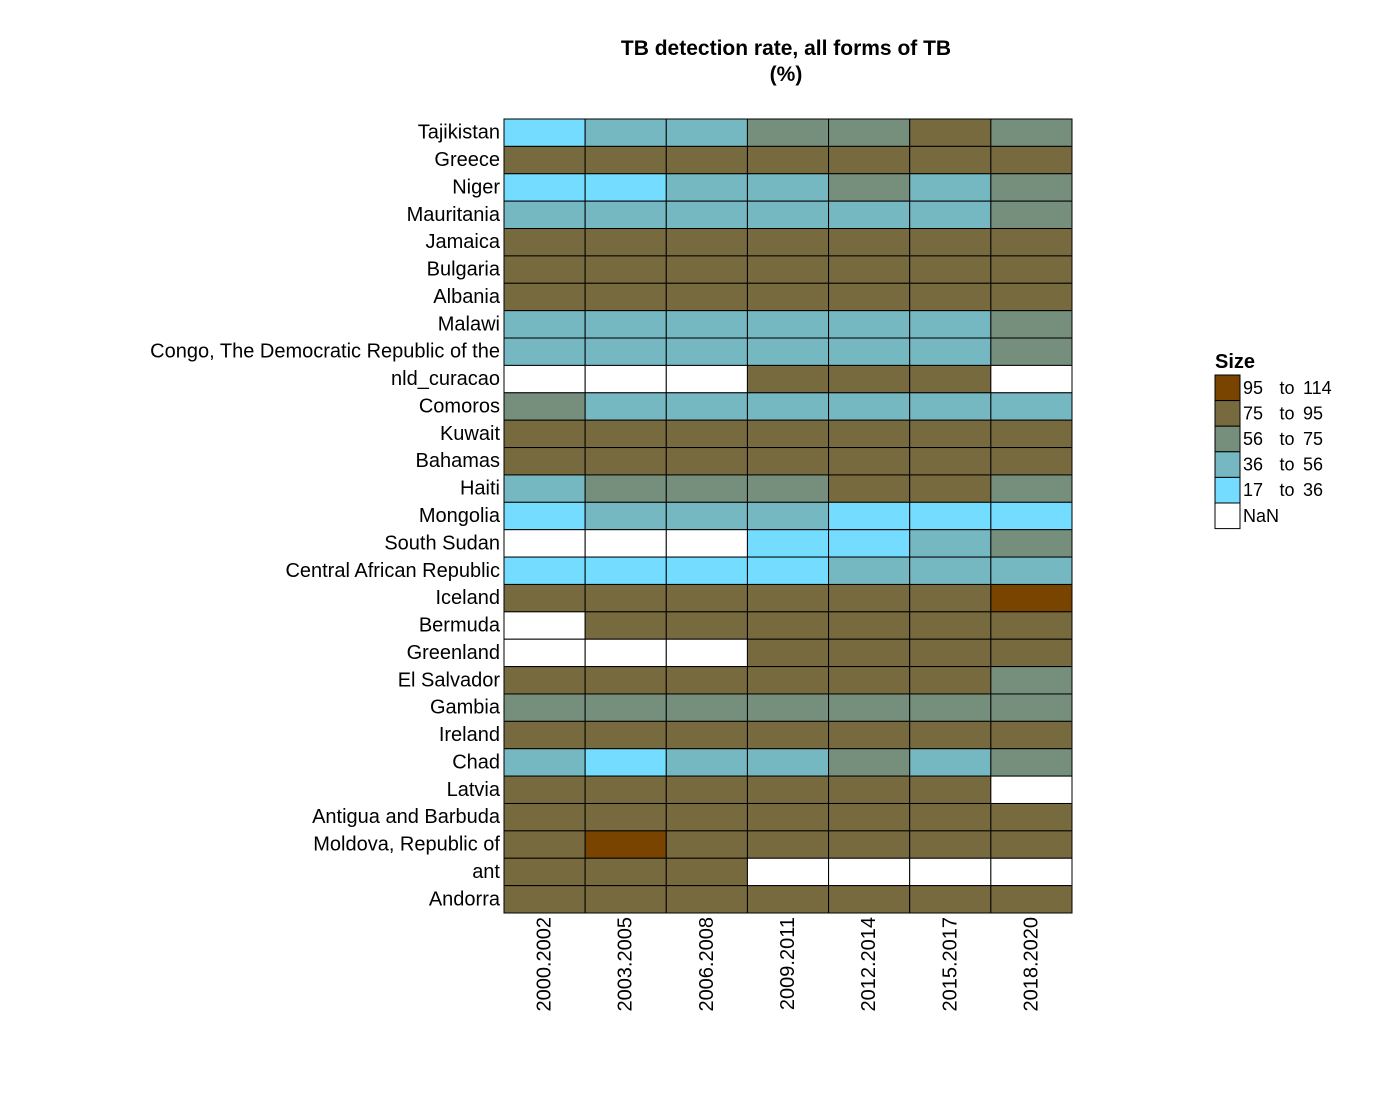 This screenshot has height=1100, width=1400. What do you see at coordinates (325, 352) in the screenshot?
I see `y-tick-label: Congo, The Democratic Republic of the` at bounding box center [325, 352].